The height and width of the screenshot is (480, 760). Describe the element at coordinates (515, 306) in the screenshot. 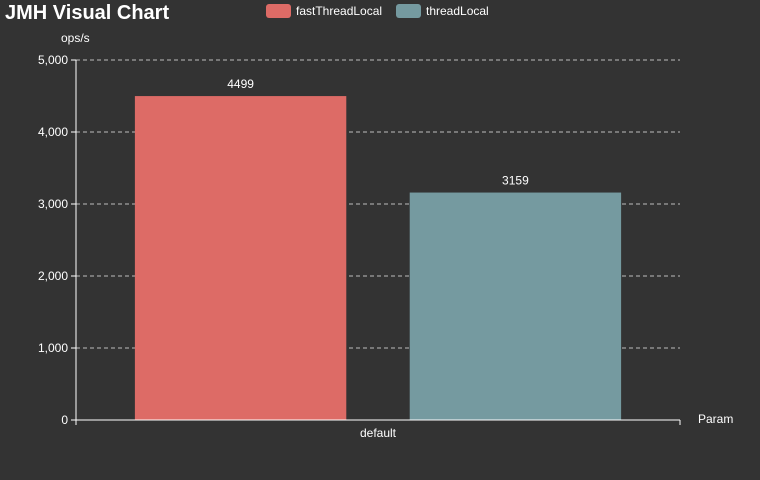

I see `bar-threadLocal` at that location.